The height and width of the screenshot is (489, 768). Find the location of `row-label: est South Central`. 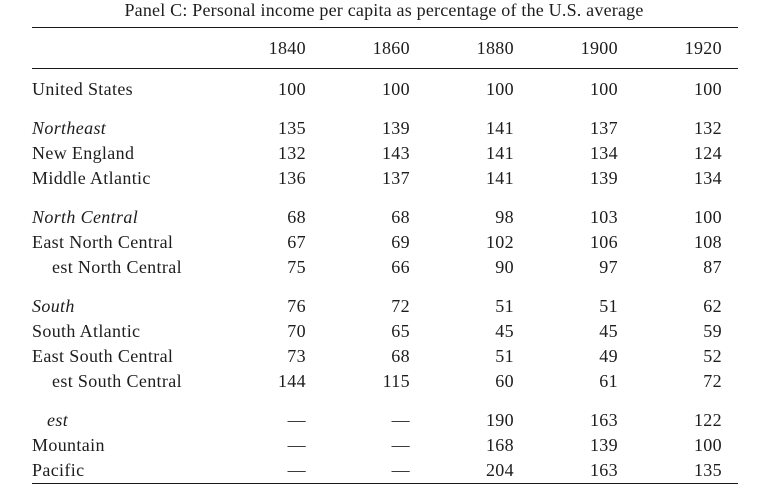

row-label: est South Central is located at coordinates (117, 381).